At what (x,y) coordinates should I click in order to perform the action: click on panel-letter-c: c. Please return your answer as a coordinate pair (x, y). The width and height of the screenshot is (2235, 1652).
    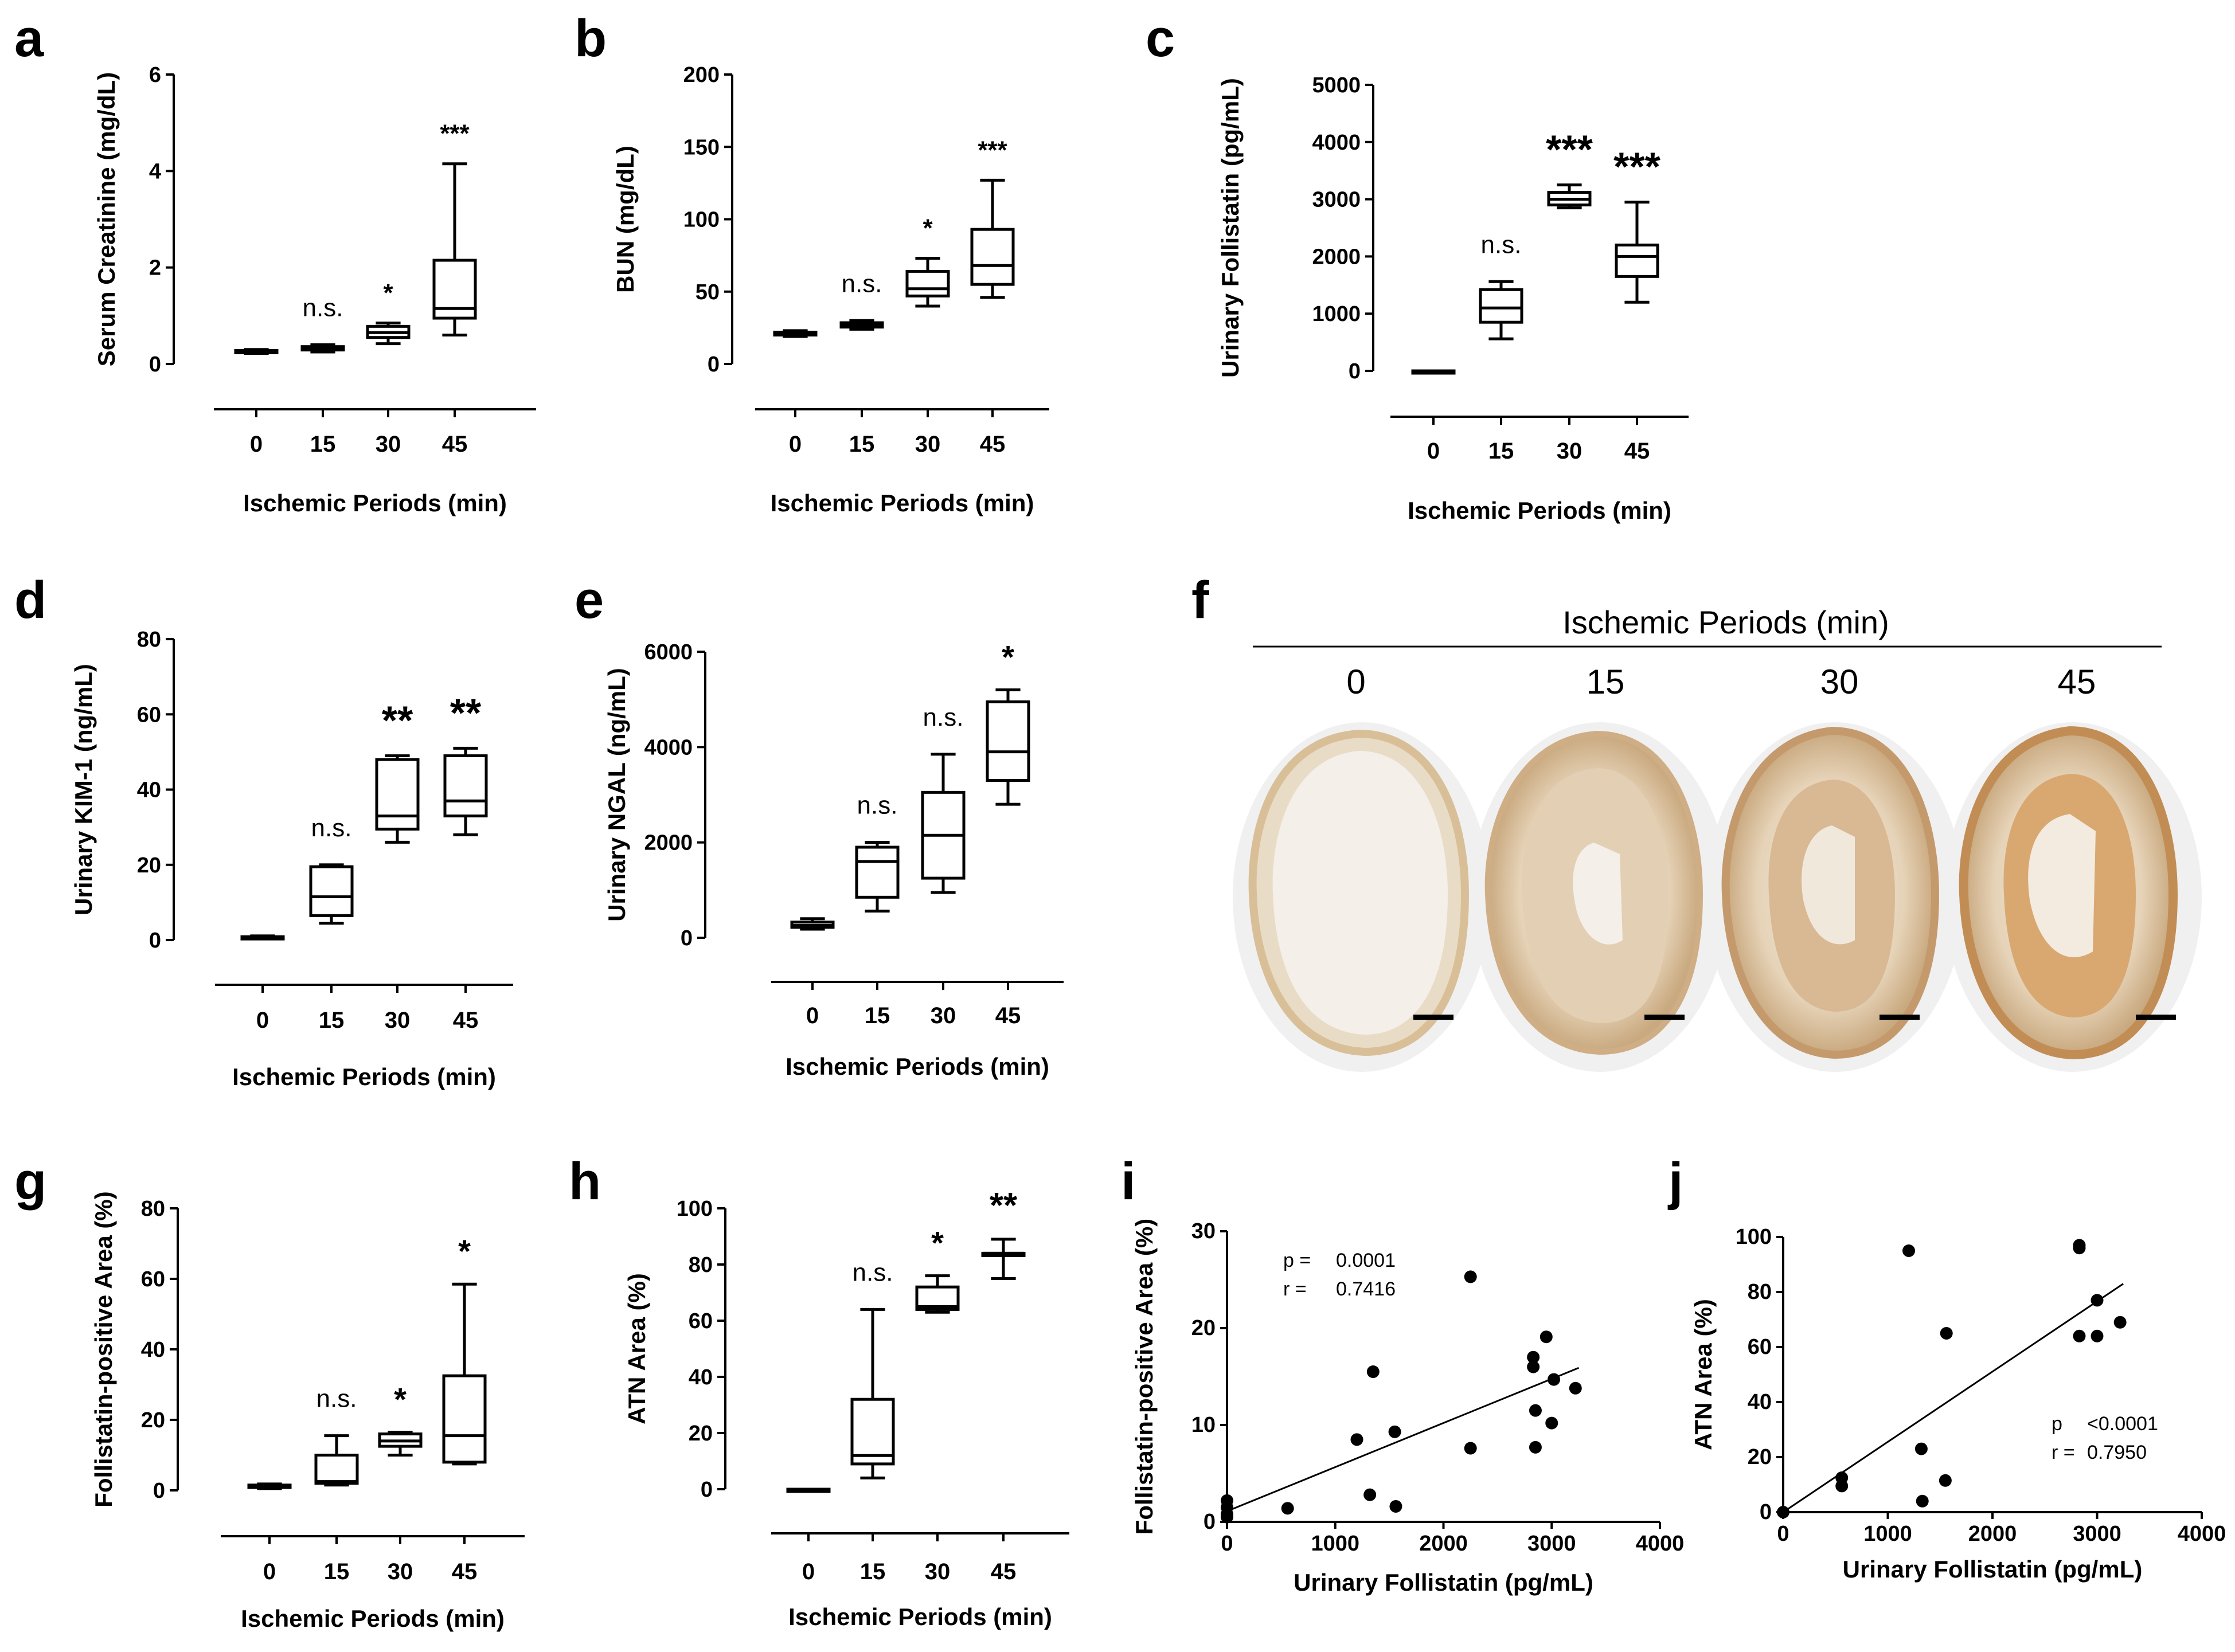
    Looking at the image, I should click on (1161, 38).